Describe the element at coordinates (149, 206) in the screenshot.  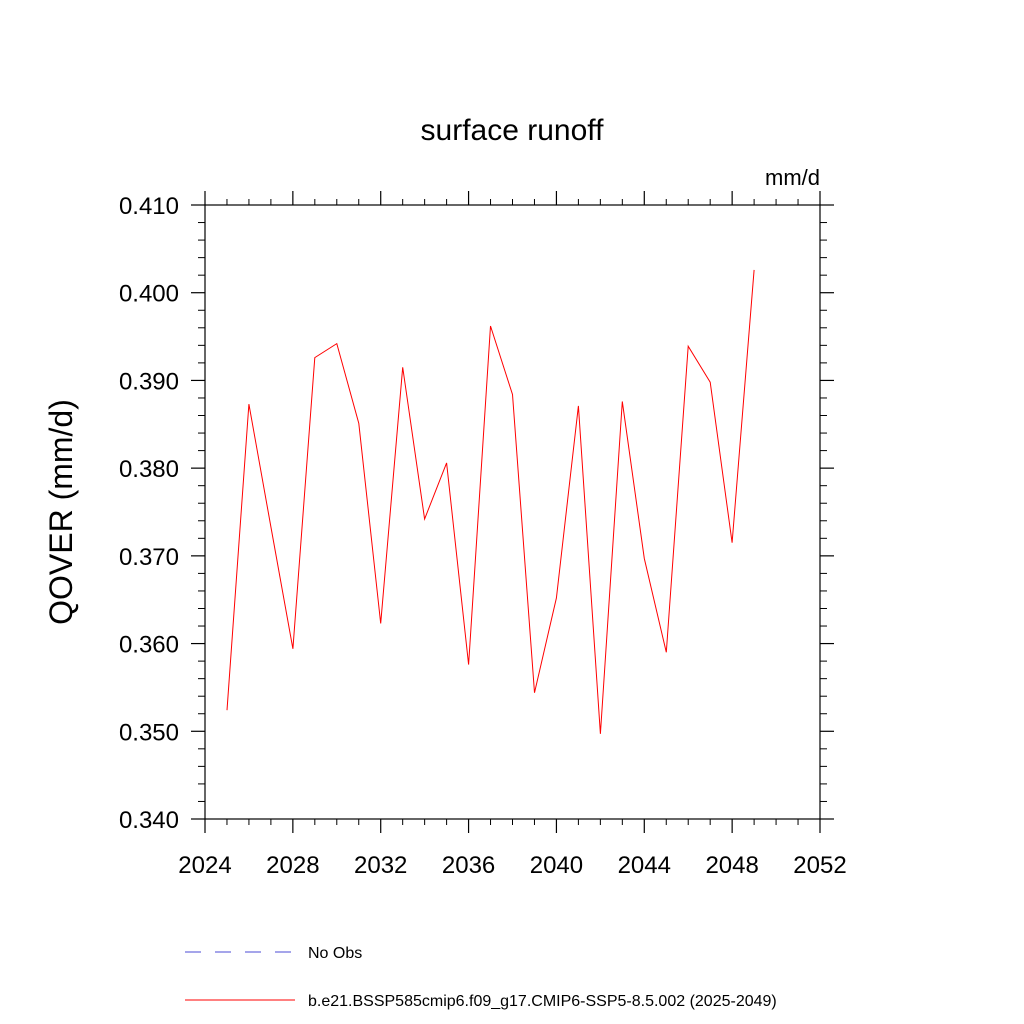
I see `y-tick-label: 0.410` at that location.